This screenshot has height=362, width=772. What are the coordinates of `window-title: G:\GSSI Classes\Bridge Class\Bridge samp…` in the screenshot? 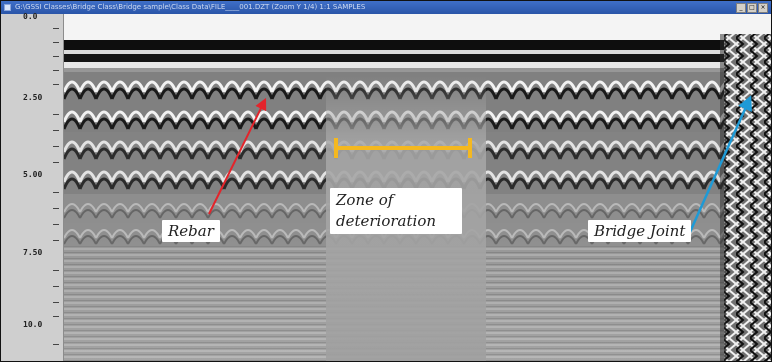 It's located at (190, 7).